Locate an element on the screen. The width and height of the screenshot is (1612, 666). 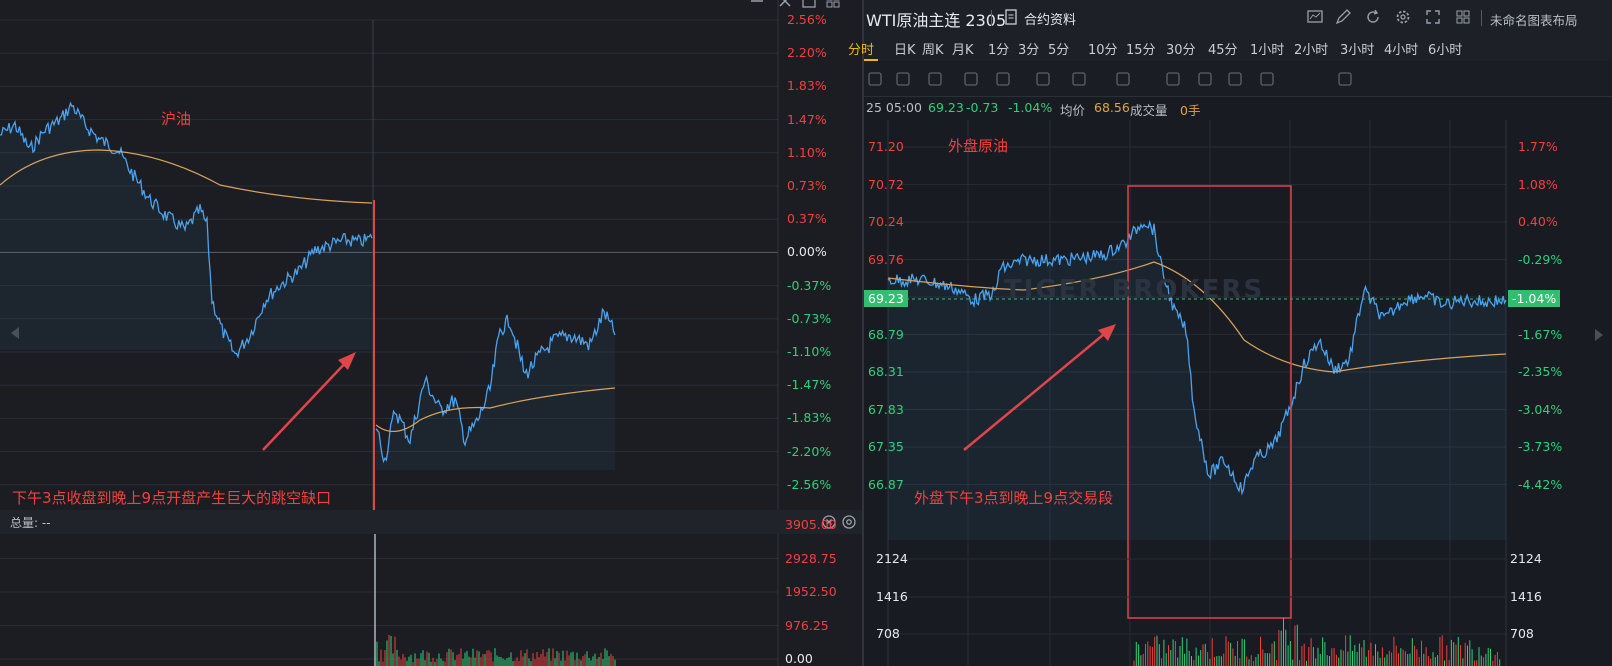
timeframe-tab: 4小时 is located at coordinates (1401, 50).